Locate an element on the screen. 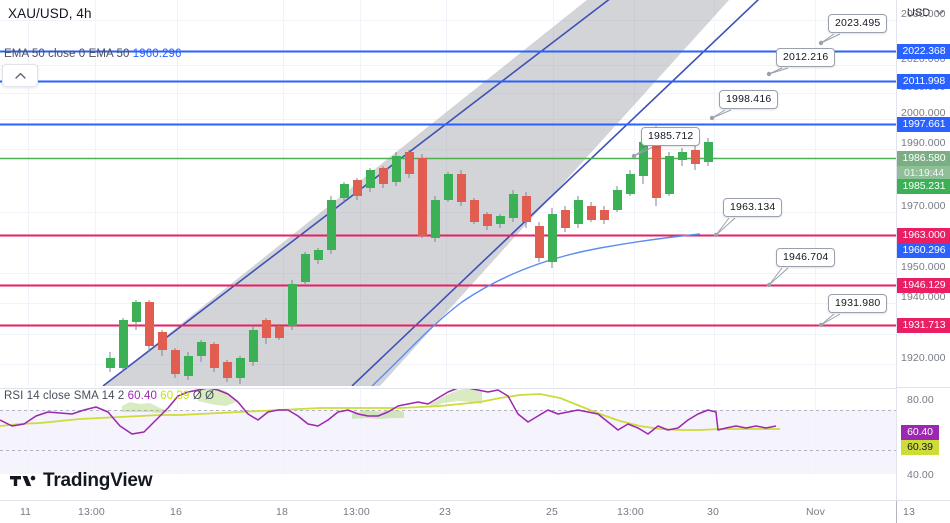  last-price-chip: 1985.231 is located at coordinates (923, 186).